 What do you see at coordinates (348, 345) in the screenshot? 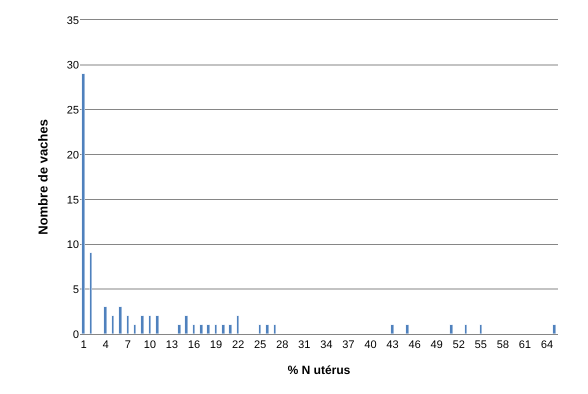
I see `x-tick-label: 37` at bounding box center [348, 345].